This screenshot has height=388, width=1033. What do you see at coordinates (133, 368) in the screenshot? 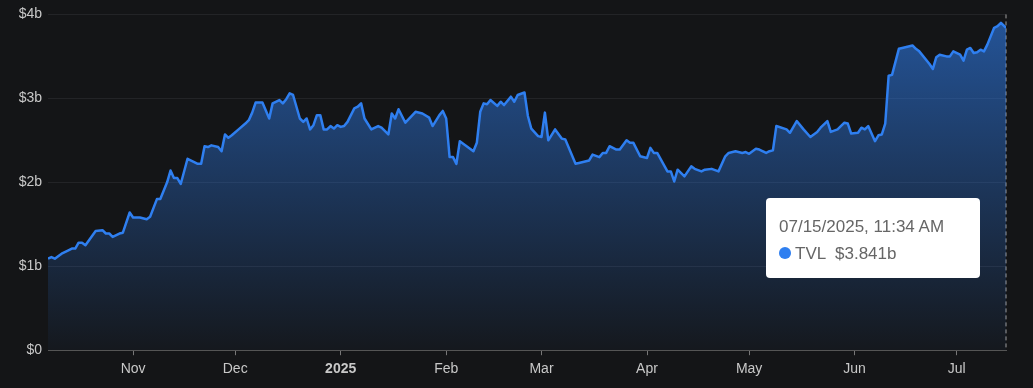
I see `x-tick-label: Nov` at bounding box center [133, 368].